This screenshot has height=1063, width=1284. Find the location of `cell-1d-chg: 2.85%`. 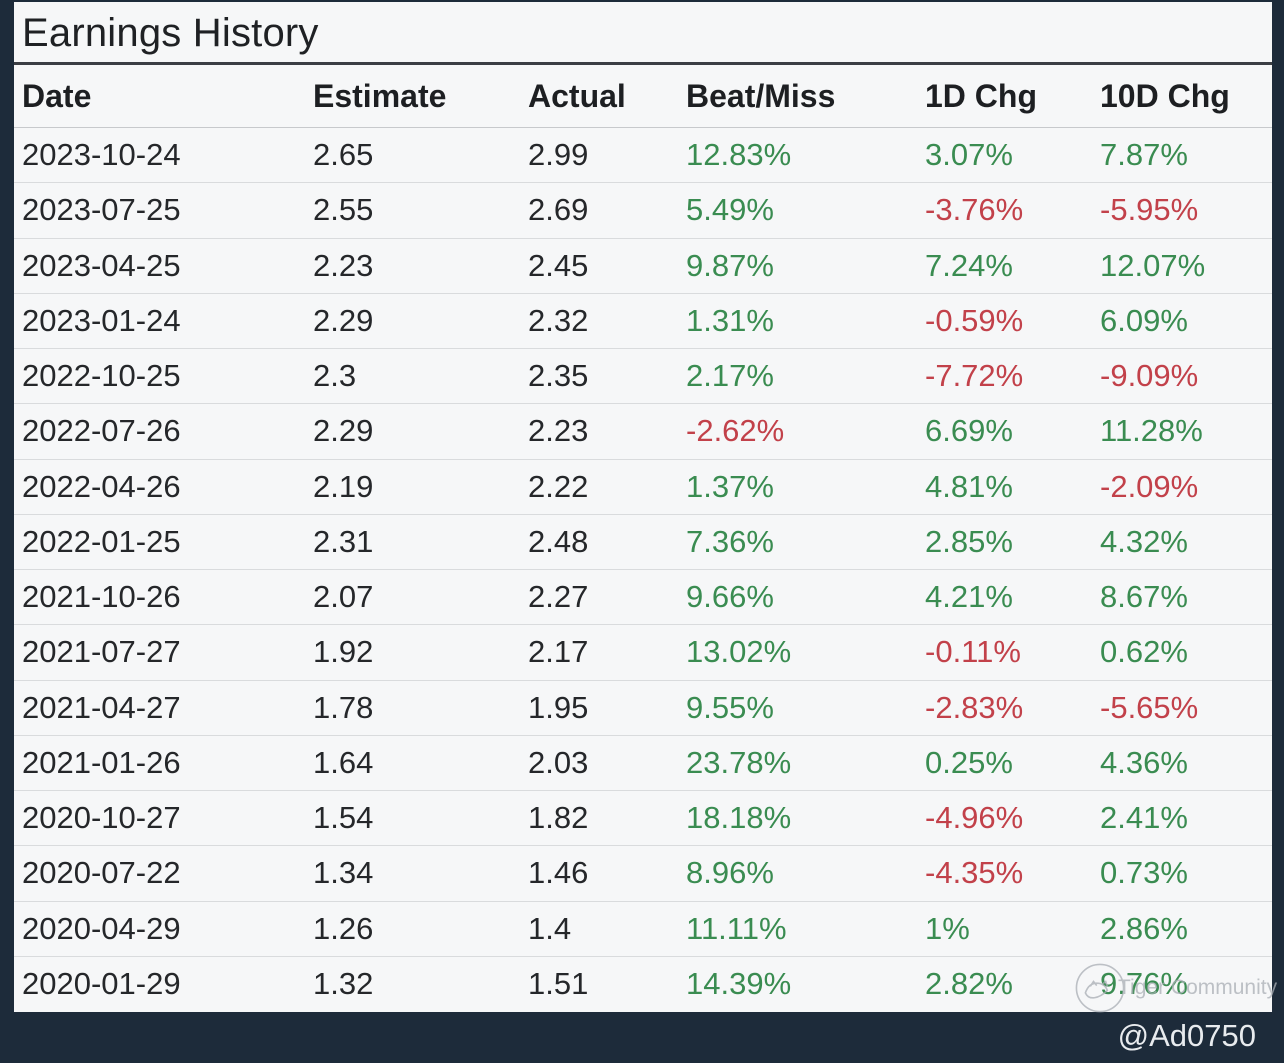

cell-1d-chg: 2.85% is located at coordinates (969, 541).